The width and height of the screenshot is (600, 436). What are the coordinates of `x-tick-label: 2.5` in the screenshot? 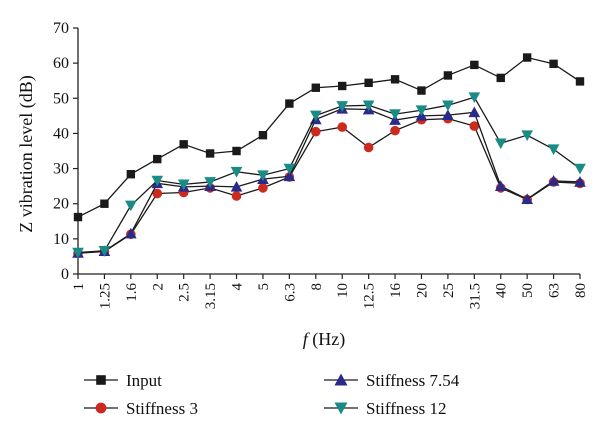 It's located at (185, 292).